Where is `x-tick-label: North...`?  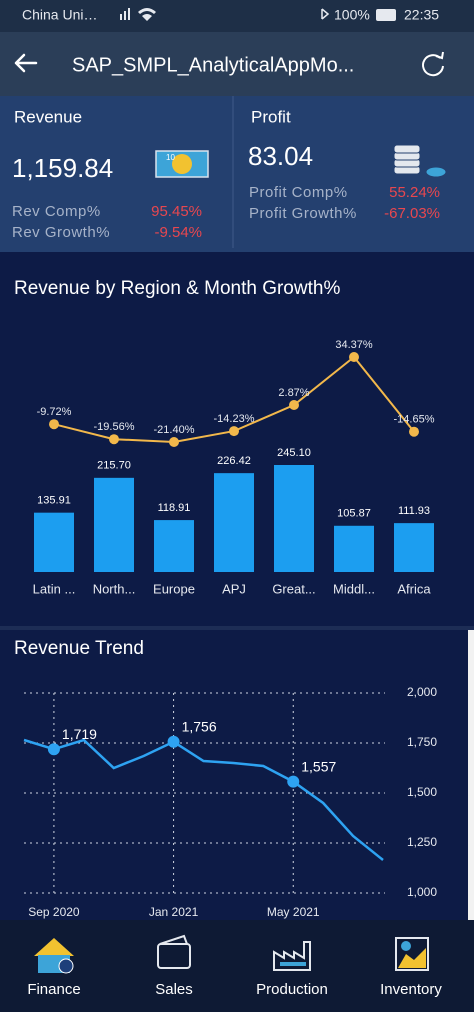
x-tick-label: North... is located at coordinates (114, 588).